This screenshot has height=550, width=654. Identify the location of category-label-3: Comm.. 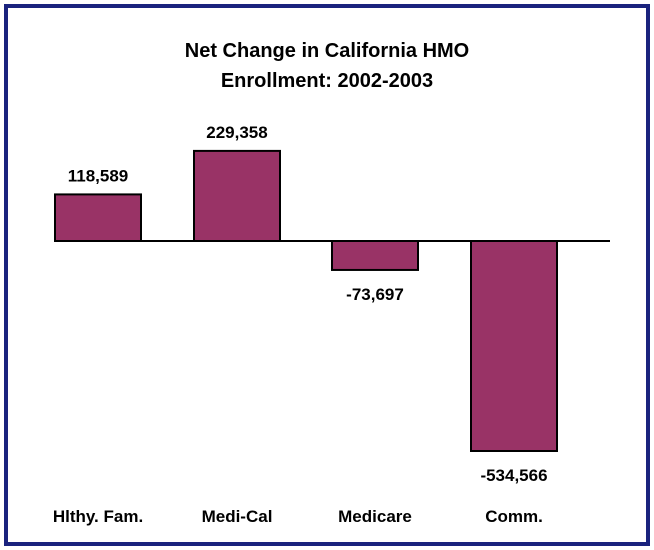
(514, 516).